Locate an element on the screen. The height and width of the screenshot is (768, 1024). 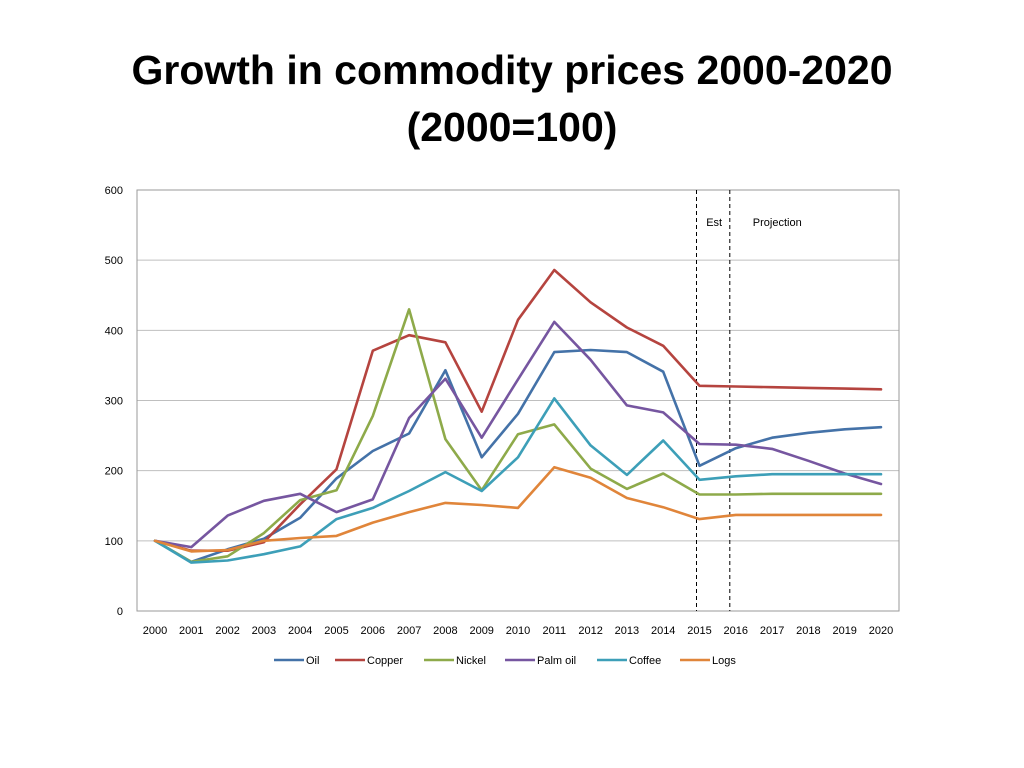
x-tick-label: 2004 is located at coordinates (300, 631).